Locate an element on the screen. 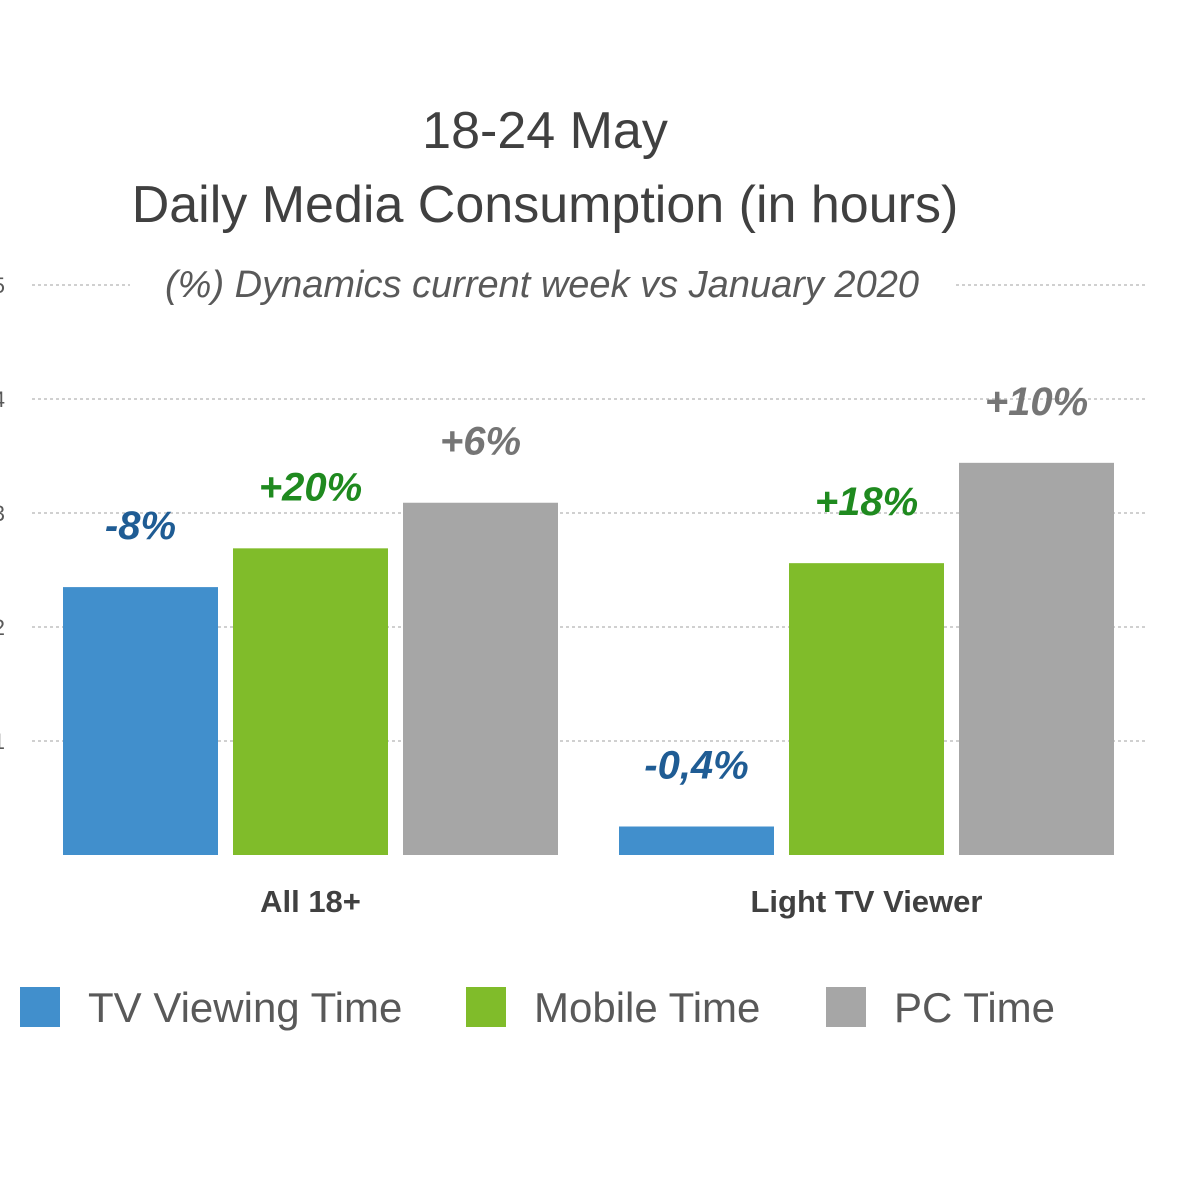 The width and height of the screenshot is (1200, 1200). y-tick-label: 3 is located at coordinates (2, 513).